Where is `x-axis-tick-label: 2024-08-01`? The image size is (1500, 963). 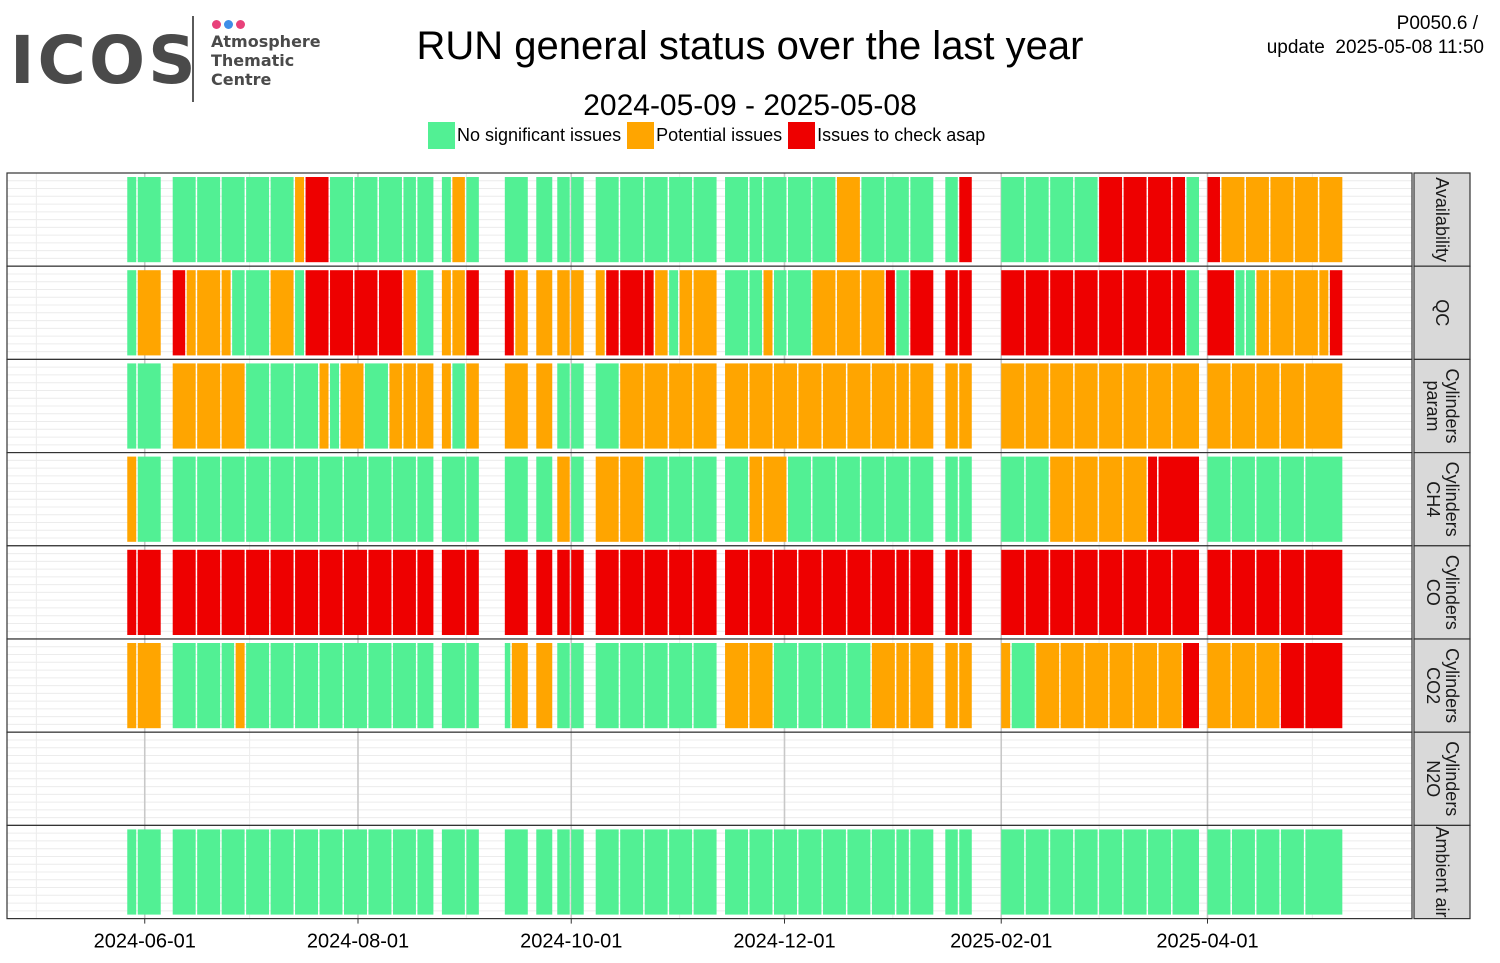 x-axis-tick-label: 2024-08-01 is located at coordinates (358, 942).